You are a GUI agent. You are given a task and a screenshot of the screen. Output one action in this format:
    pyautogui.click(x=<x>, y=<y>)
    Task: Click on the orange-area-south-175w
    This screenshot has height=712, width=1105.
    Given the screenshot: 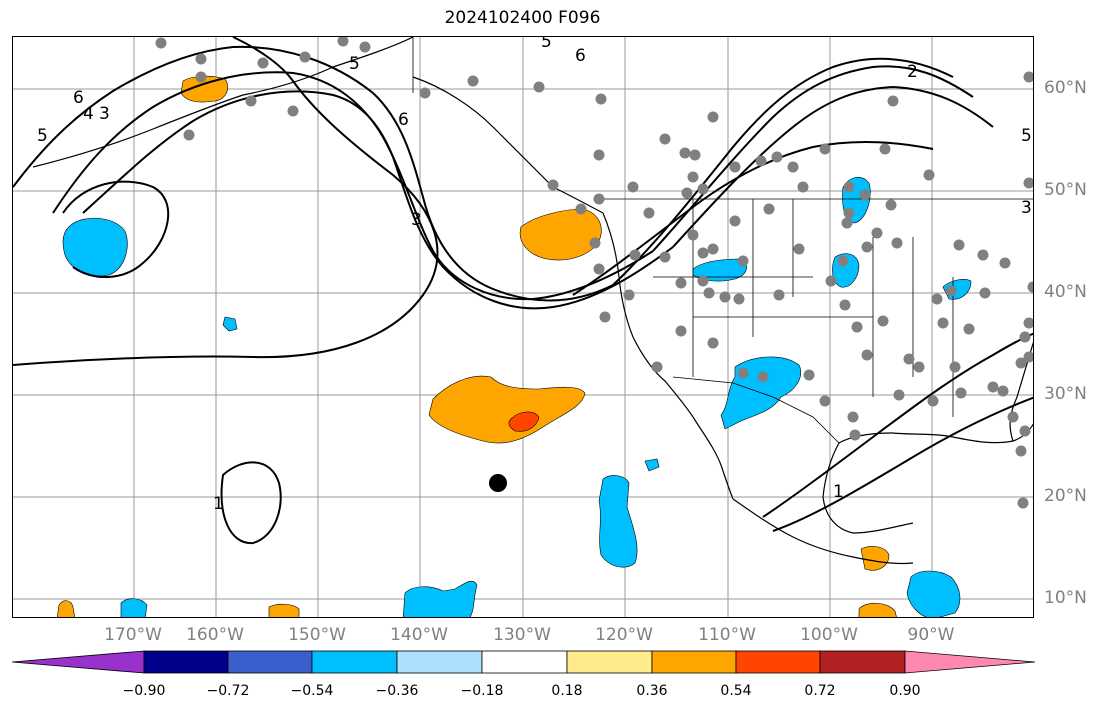 What is the action you would take?
    pyautogui.click(x=65, y=608)
    